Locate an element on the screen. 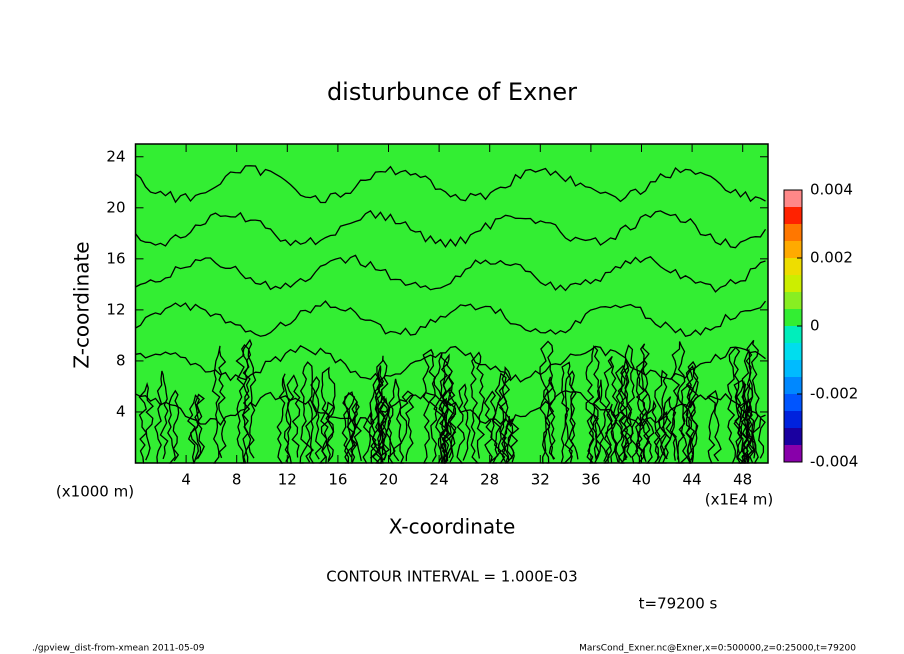 This screenshot has width=904, height=654. time-label: t=79200 s is located at coordinates (678, 604).